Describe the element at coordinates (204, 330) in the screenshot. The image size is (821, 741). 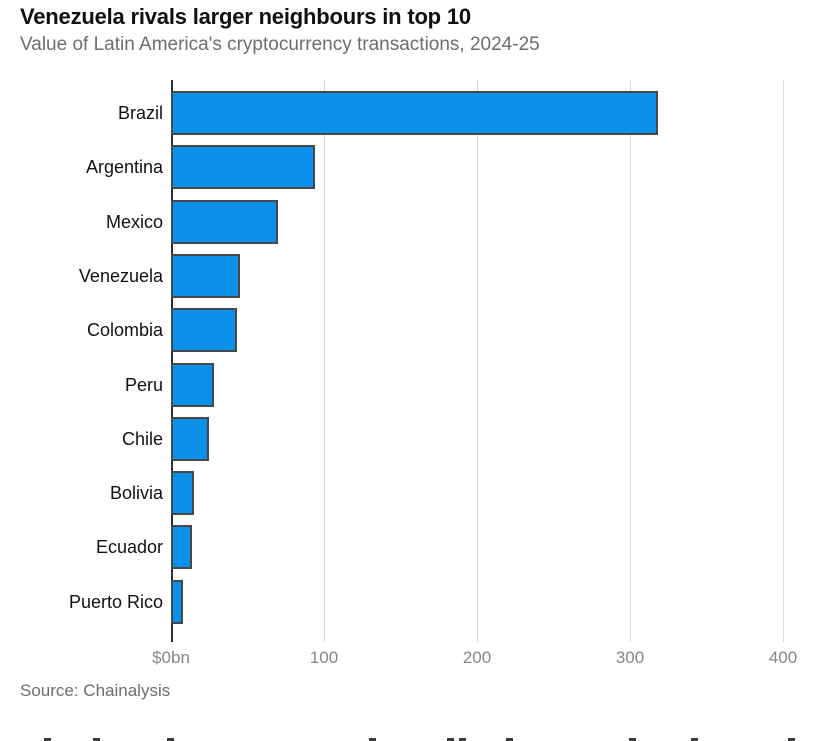
I see `bar-colombia` at that location.